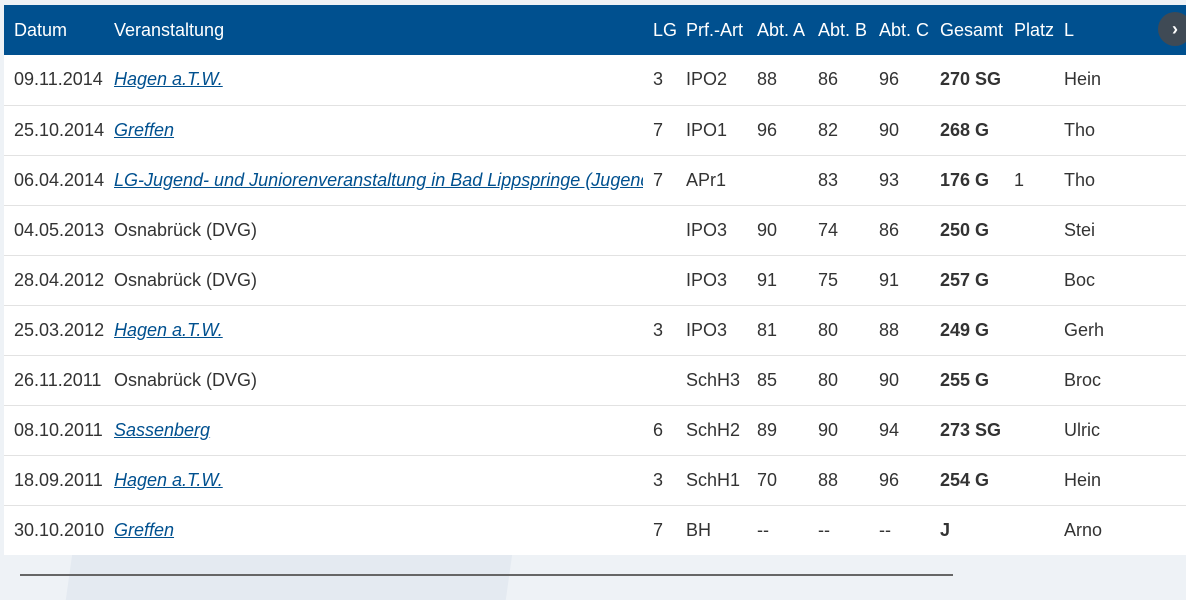 This screenshot has width=1186, height=600. Describe the element at coordinates (169, 29) in the screenshot. I see `header-veranstaltung: Veranstaltung` at that location.